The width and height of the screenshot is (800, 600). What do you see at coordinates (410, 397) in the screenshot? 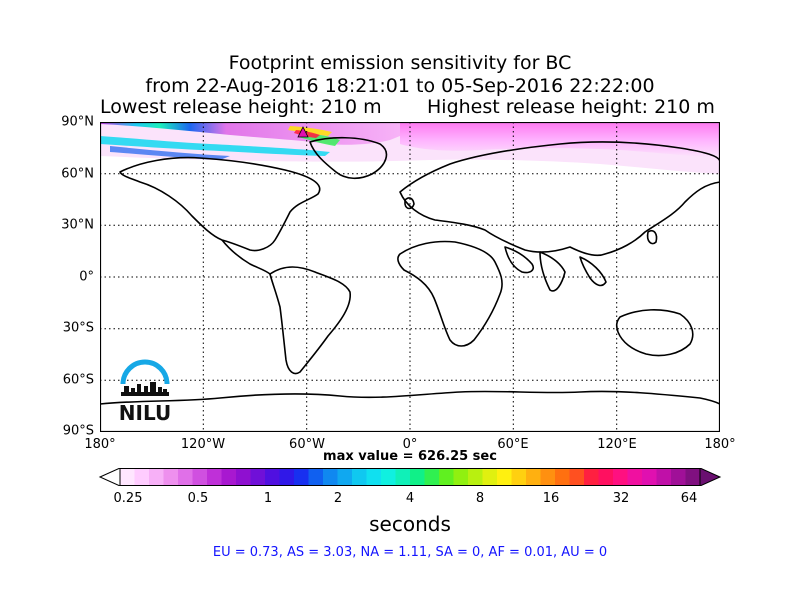
I see `antarctica-coast` at bounding box center [410, 397].